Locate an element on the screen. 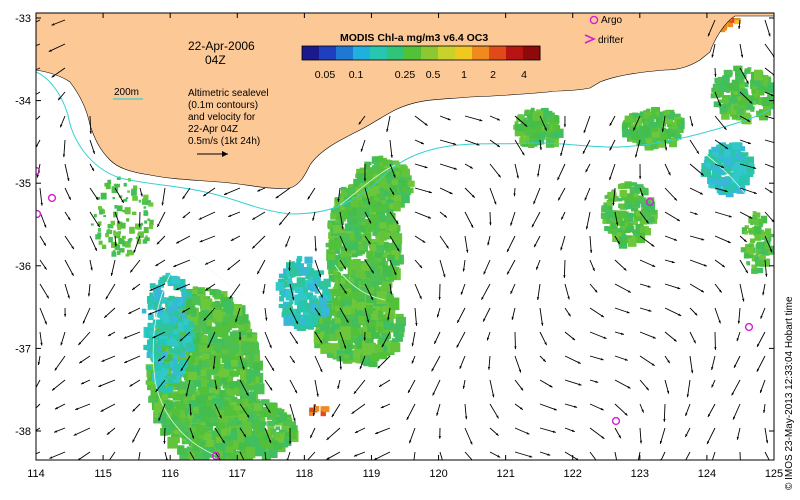 The height and width of the screenshot is (500, 800). argo-float-marker is located at coordinates (749, 327).